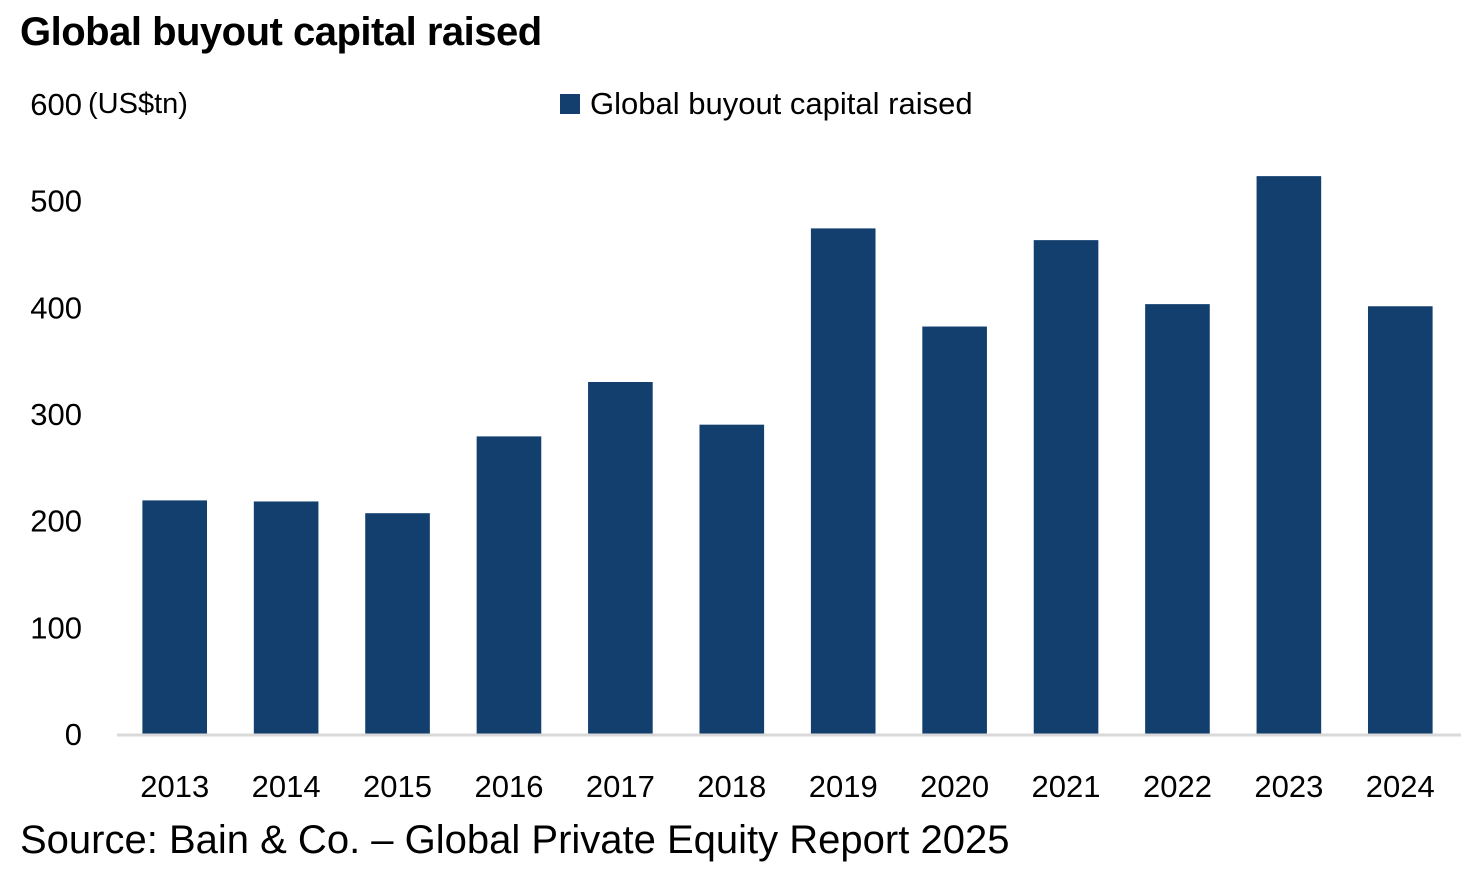  What do you see at coordinates (175, 617) in the screenshot?
I see `bar-2013` at bounding box center [175, 617].